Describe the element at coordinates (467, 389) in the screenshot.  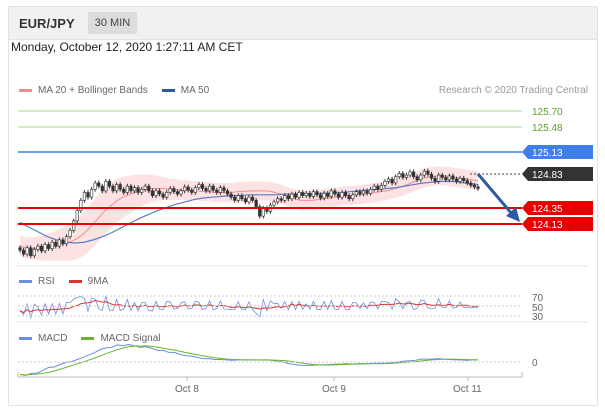
I see `x-label-oct11: Oct 11` at that location.